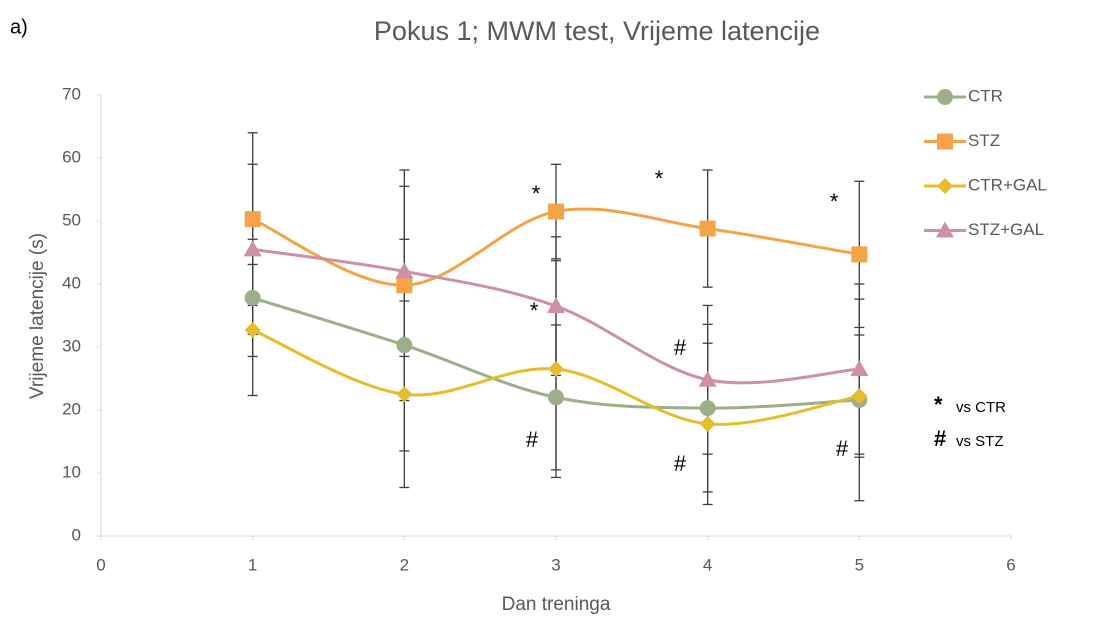 The width and height of the screenshot is (1115, 621). Describe the element at coordinates (71, 93) in the screenshot. I see `y-tick-label: 70` at that location.